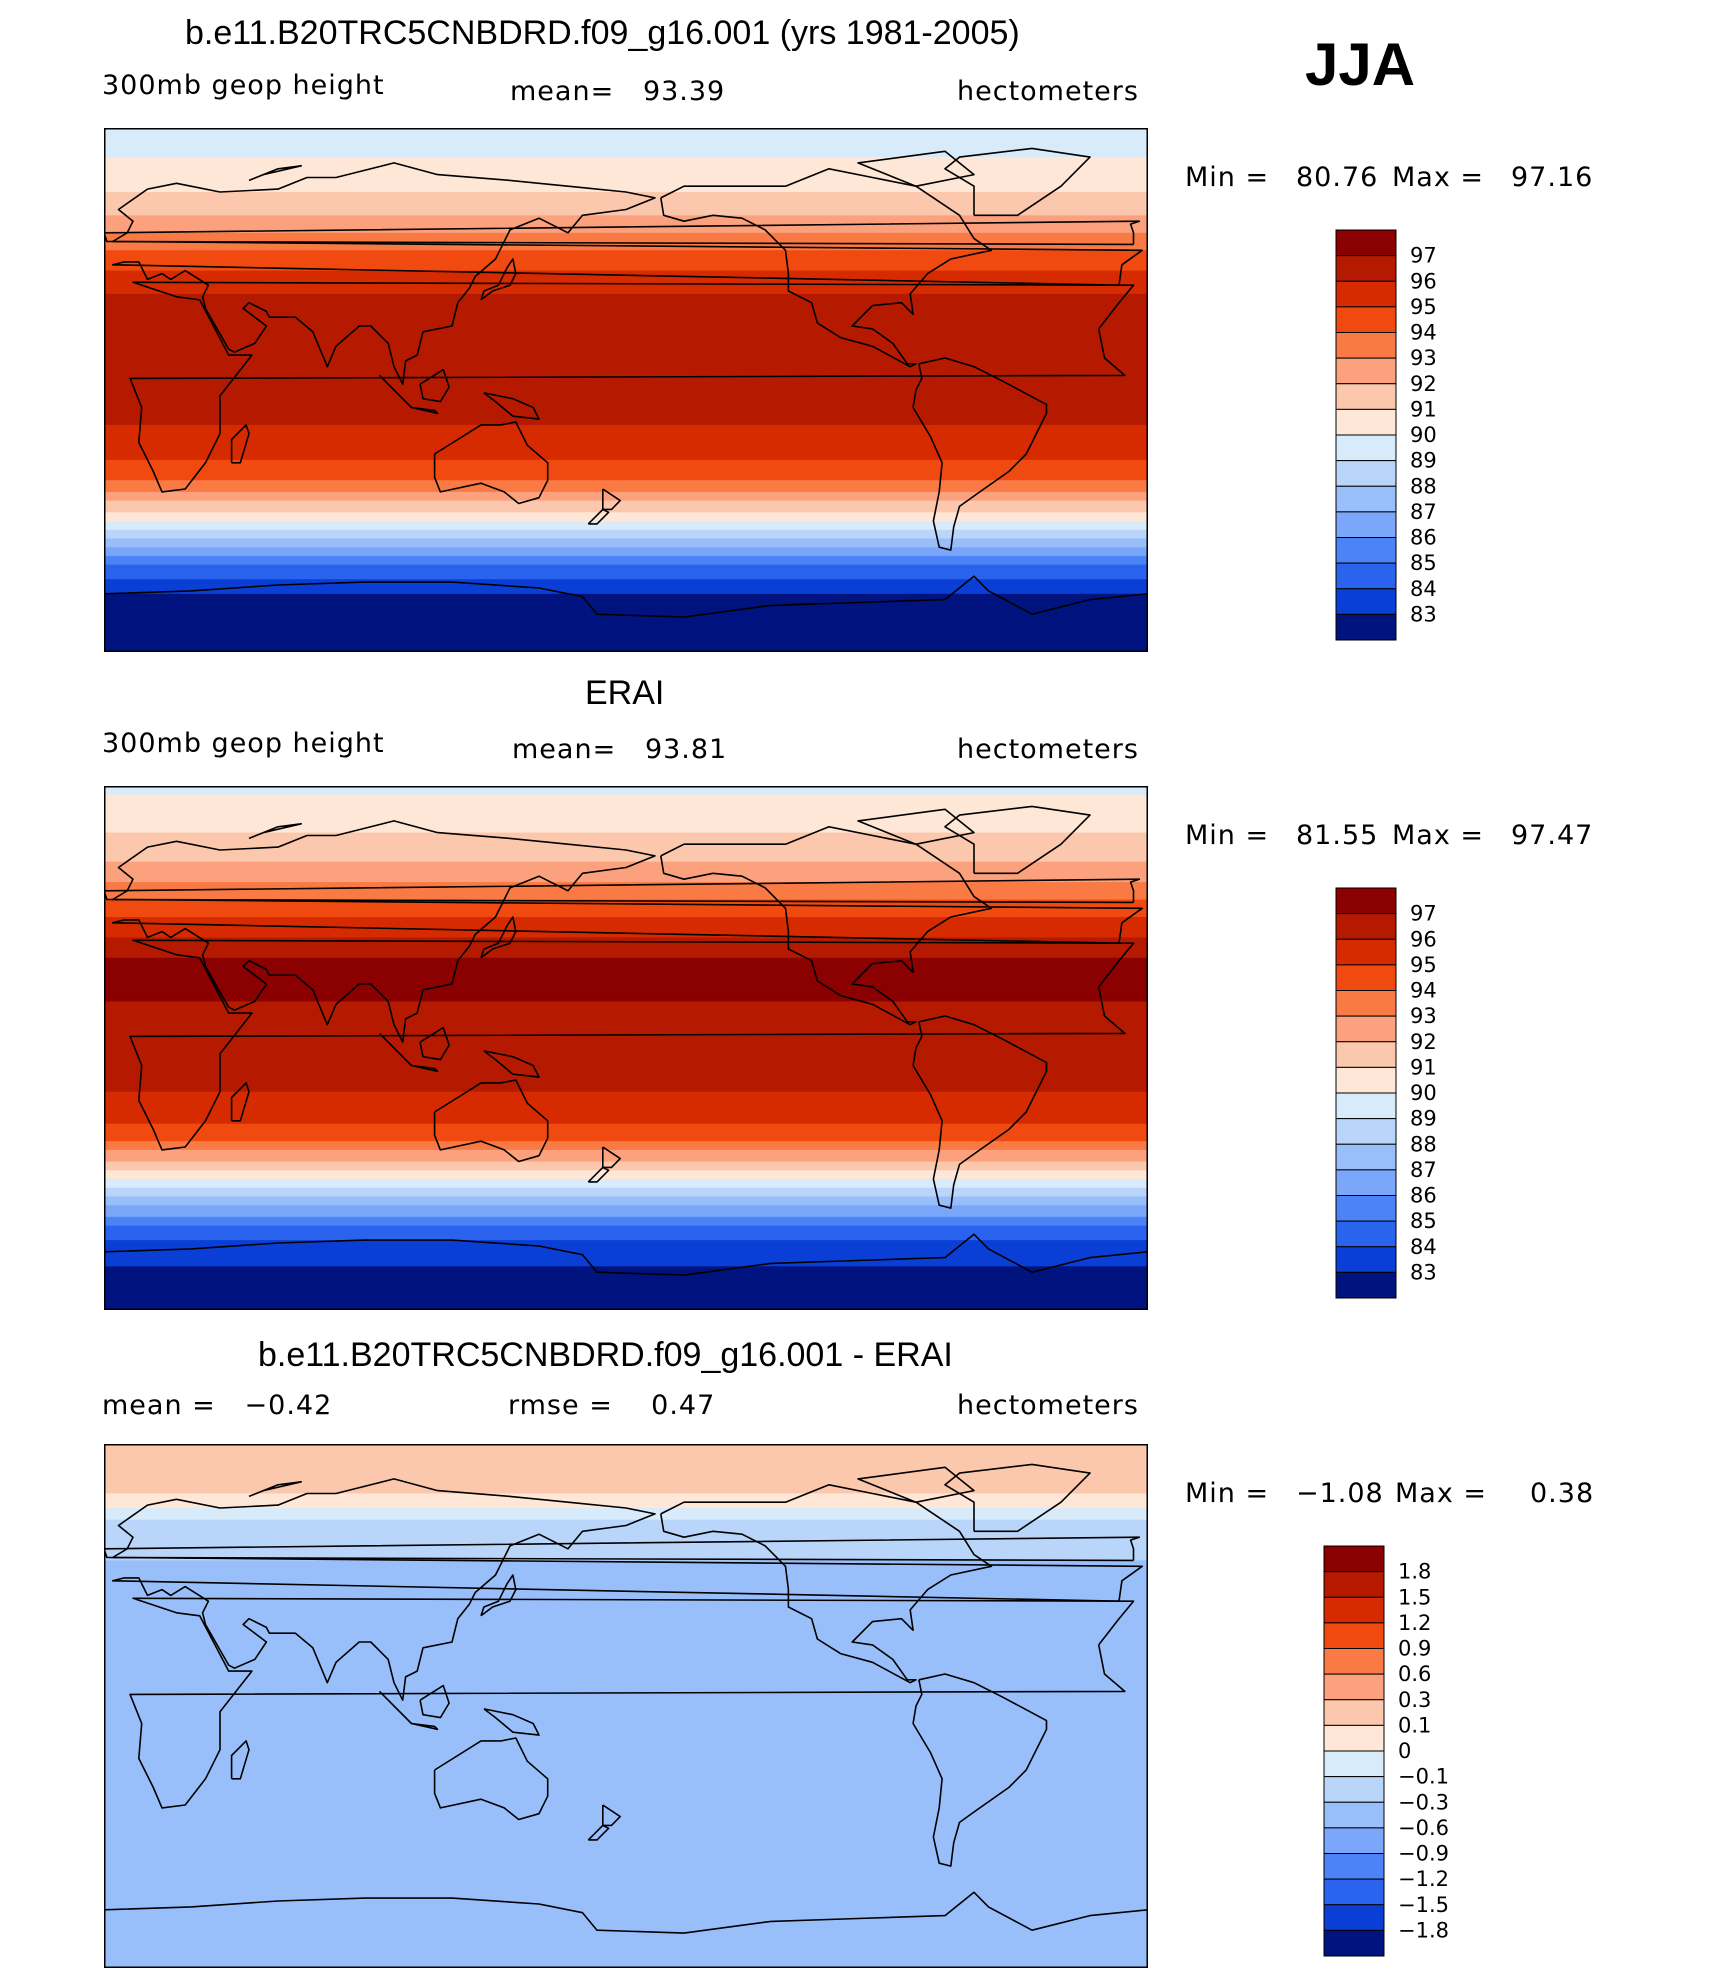 Image resolution: width=1710 pixels, height=1986 pixels. I want to click on panel-1-max-value: 97.16, so click(1552, 177).